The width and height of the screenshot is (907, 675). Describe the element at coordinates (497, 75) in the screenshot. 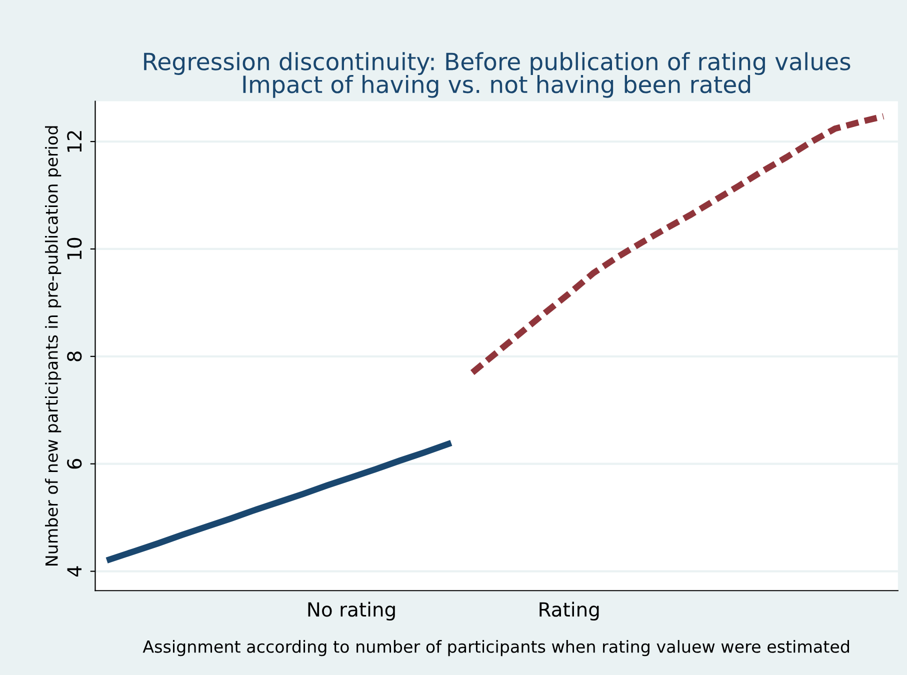

I see `chart-title: Regression discontinuity: Before publication of rating values Impact of having vs. not having been rated` at that location.